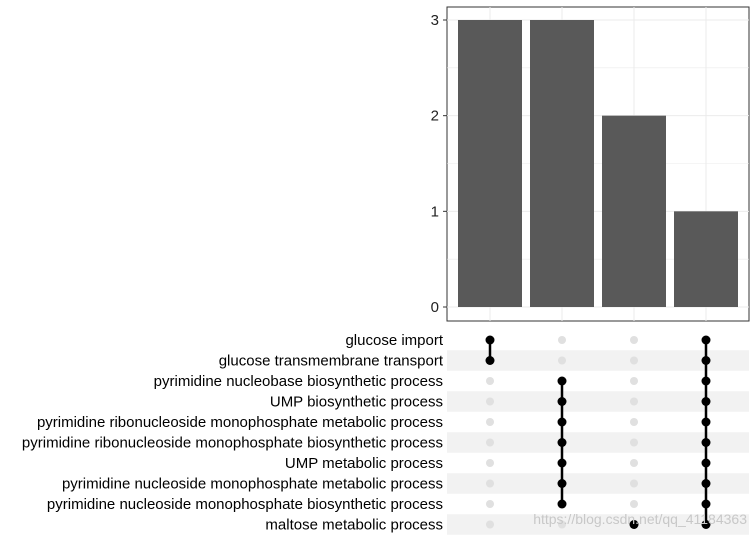 The image size is (756, 536). Describe the element at coordinates (354, 525) in the screenshot. I see `set-label: maltose metabolic process` at that location.